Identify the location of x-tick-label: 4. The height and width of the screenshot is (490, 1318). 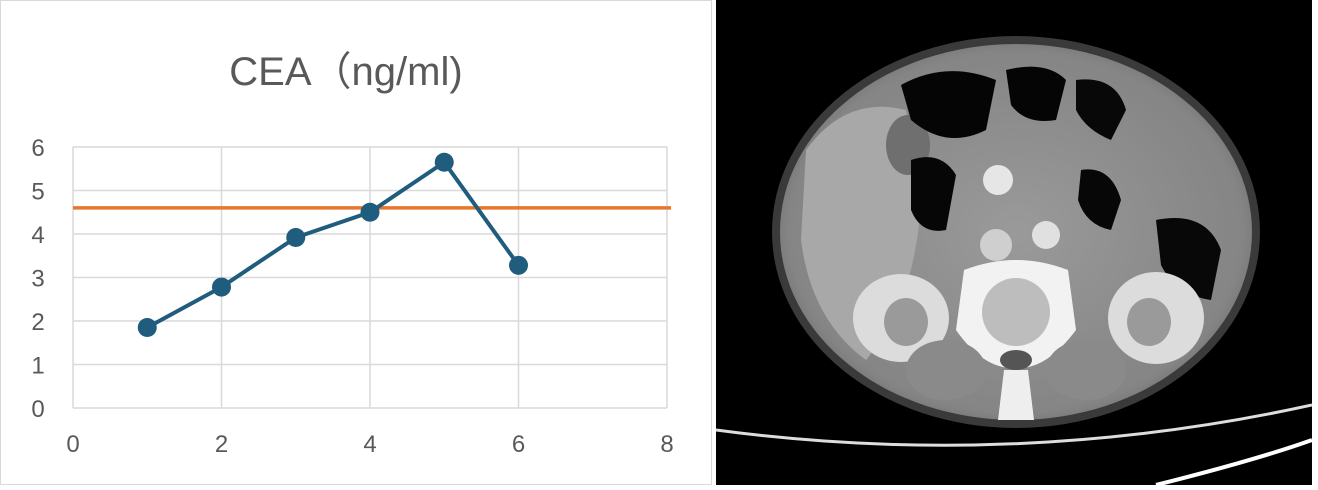
(369, 444).